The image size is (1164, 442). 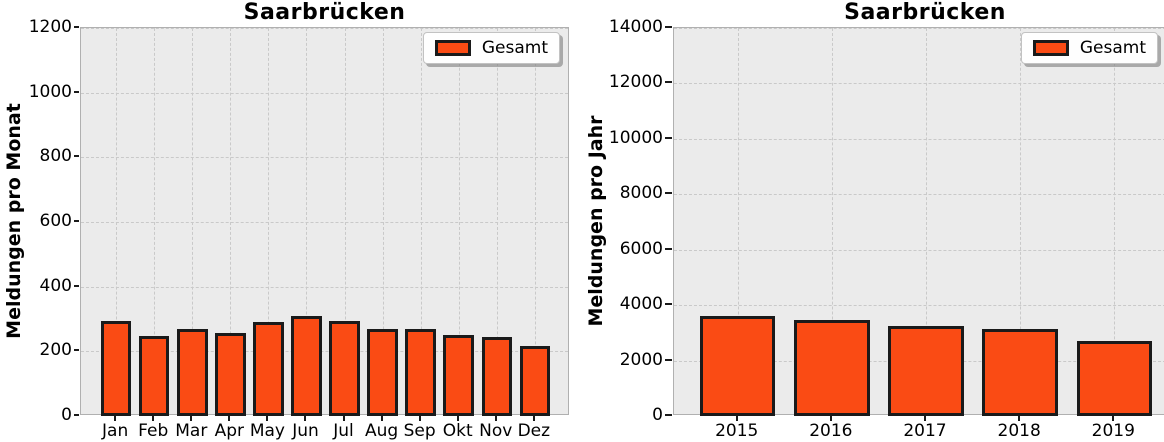 I want to click on bar-Jun, so click(x=306, y=365).